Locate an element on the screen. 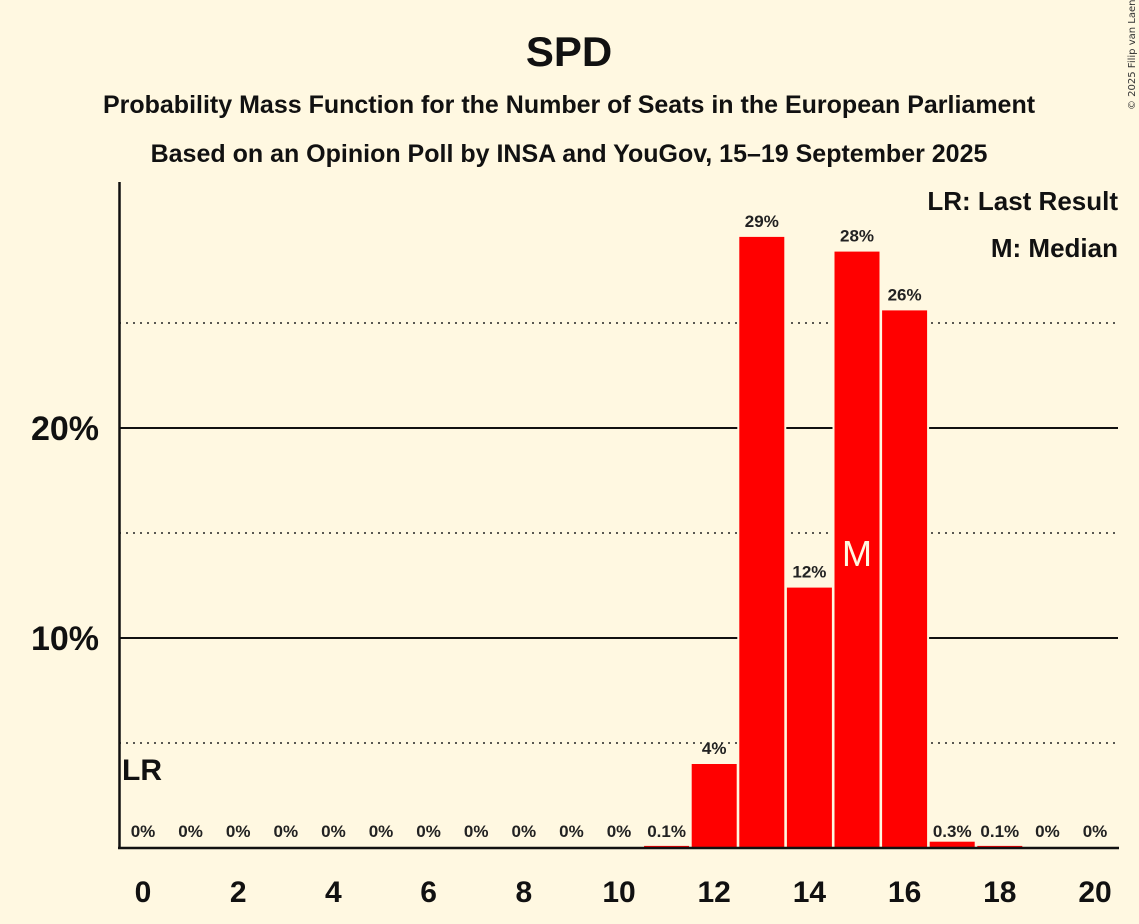  legend-last-result: LR: Last Result is located at coordinates (1022, 201).